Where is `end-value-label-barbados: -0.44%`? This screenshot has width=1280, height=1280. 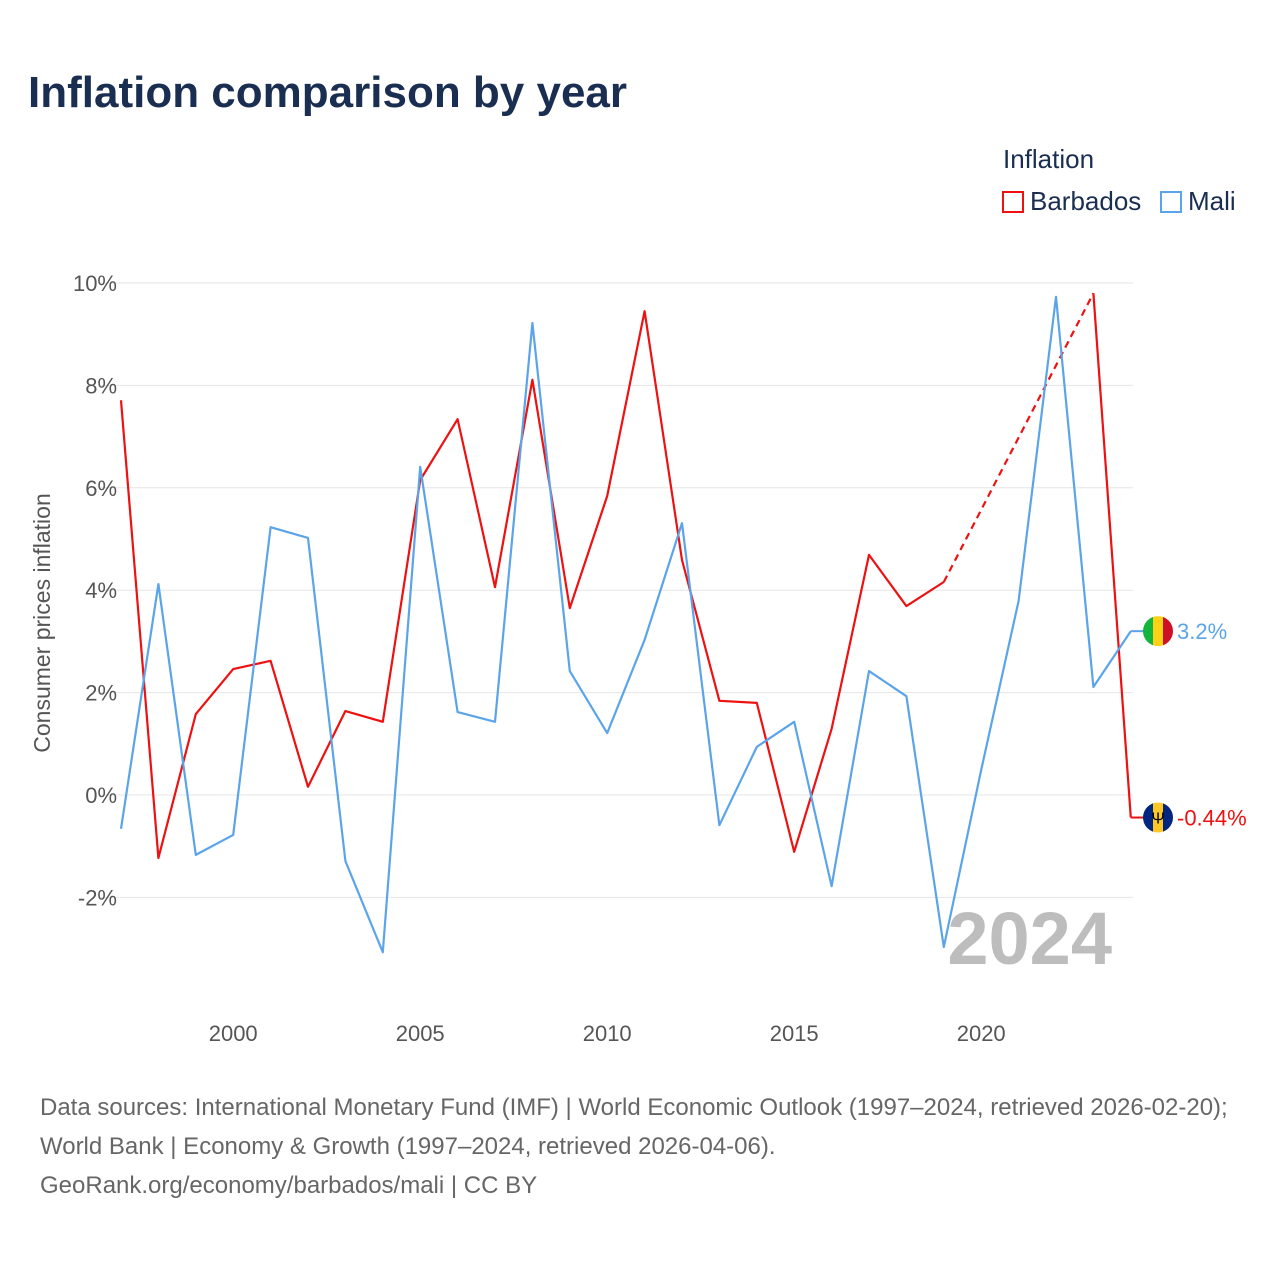
end-value-label-barbados: -0.44% is located at coordinates (1212, 818).